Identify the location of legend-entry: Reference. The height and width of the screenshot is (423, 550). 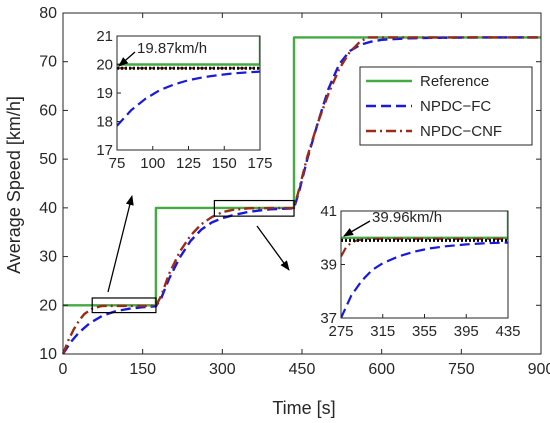
(454, 81).